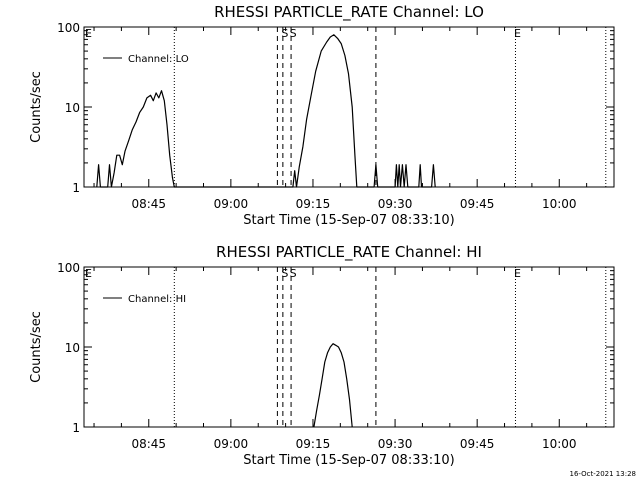  What do you see at coordinates (333, 385) in the screenshot?
I see `series-line` at bounding box center [333, 385].